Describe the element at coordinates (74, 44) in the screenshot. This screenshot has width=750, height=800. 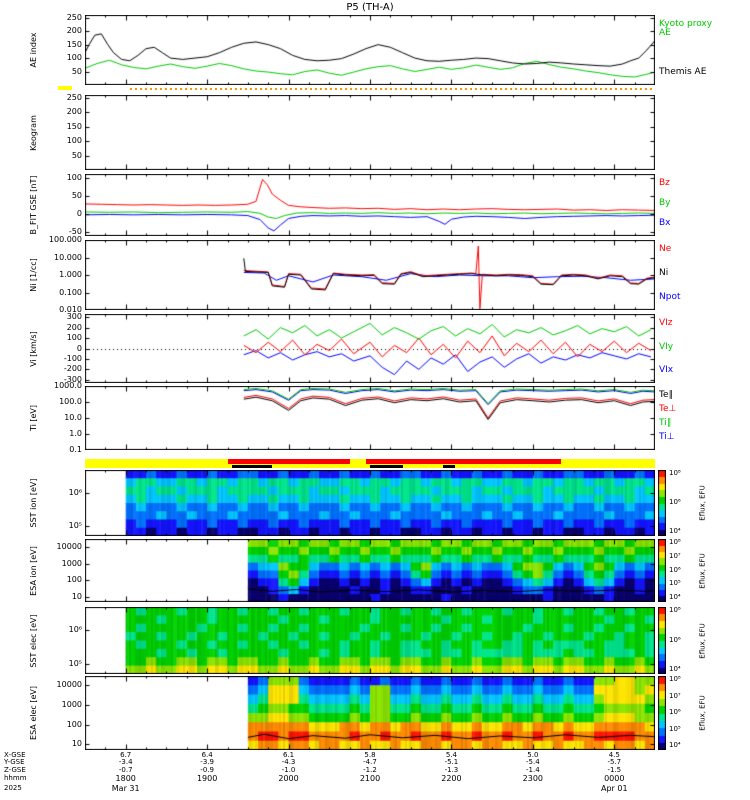
I see `ae-ytick-label: 150` at that location.